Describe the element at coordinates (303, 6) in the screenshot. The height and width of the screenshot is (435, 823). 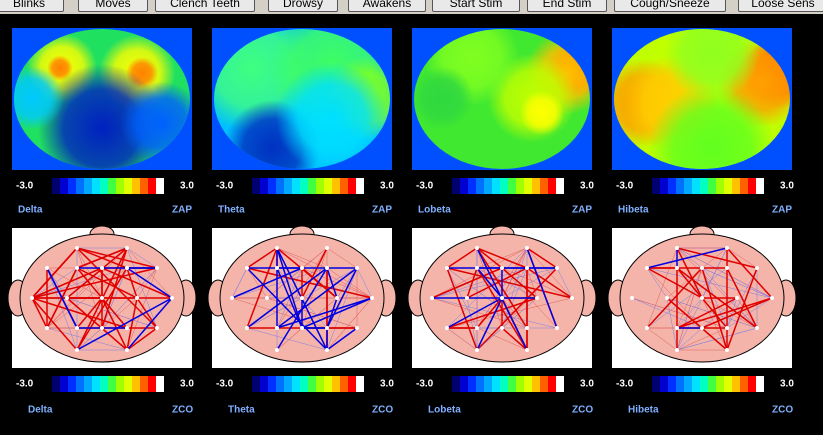
I see `toolbar-button: Drowsy` at that location.